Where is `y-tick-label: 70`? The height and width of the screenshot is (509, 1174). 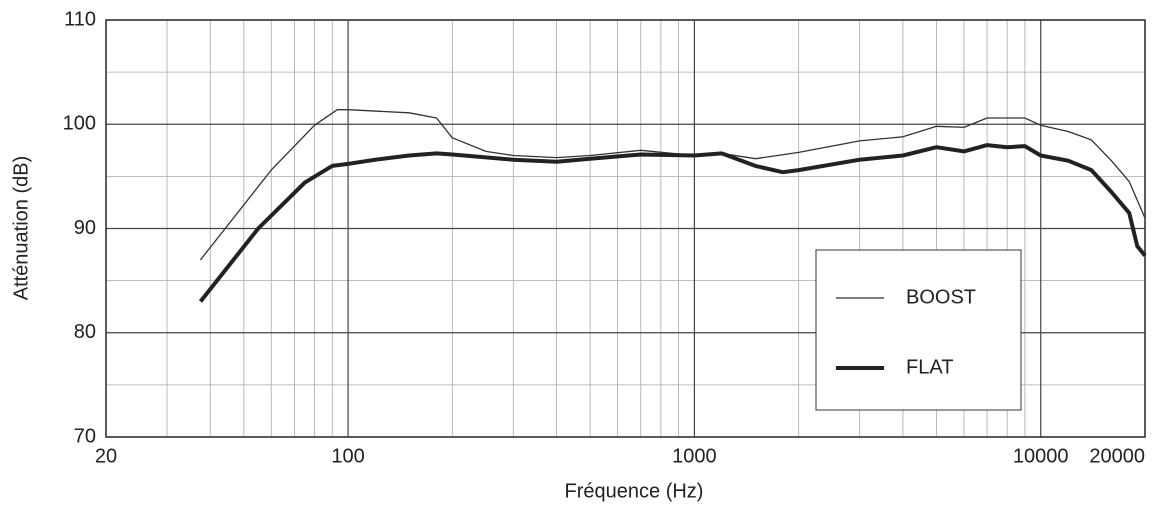 y-tick-label: 70 is located at coordinates (85, 436).